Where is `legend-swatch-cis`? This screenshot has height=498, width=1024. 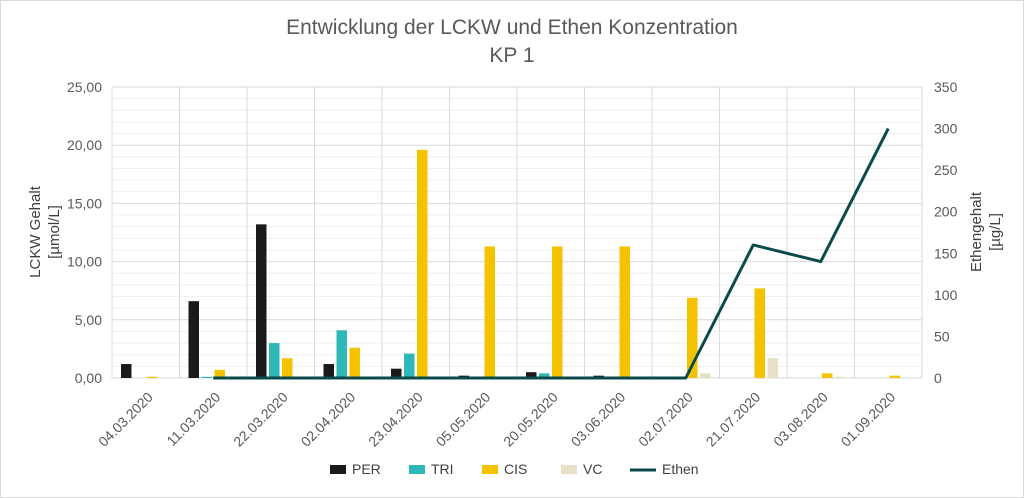 legend-swatch-cis is located at coordinates (490, 469).